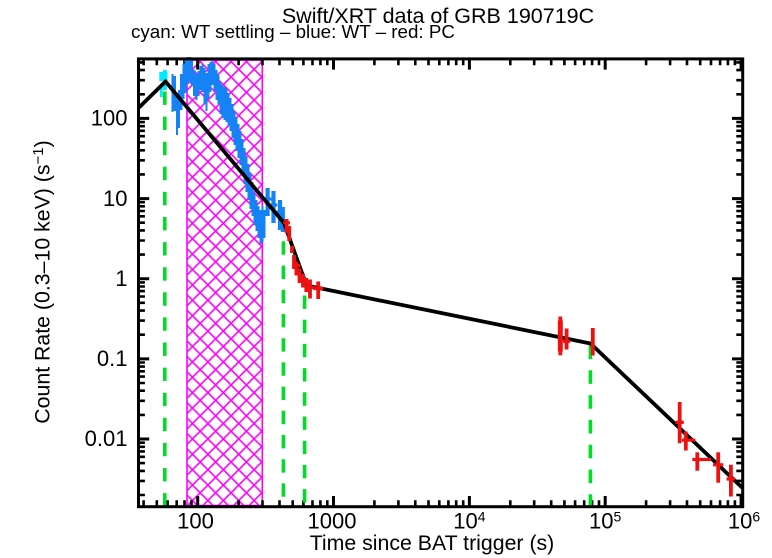 This screenshot has width=772, height=558. I want to click on svg-text: Swift/XRT data of GRB 190719C, so click(438, 16).